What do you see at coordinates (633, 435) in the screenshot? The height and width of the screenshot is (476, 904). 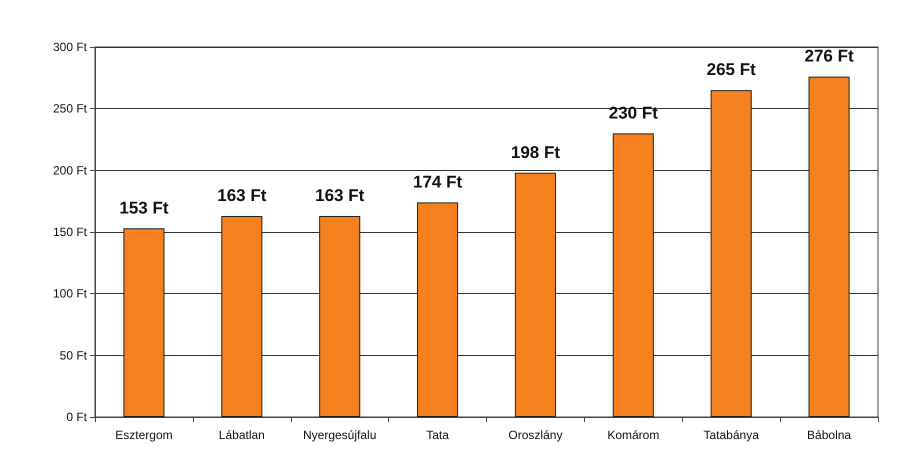 I see `x-tick-label: Komárom` at bounding box center [633, 435].